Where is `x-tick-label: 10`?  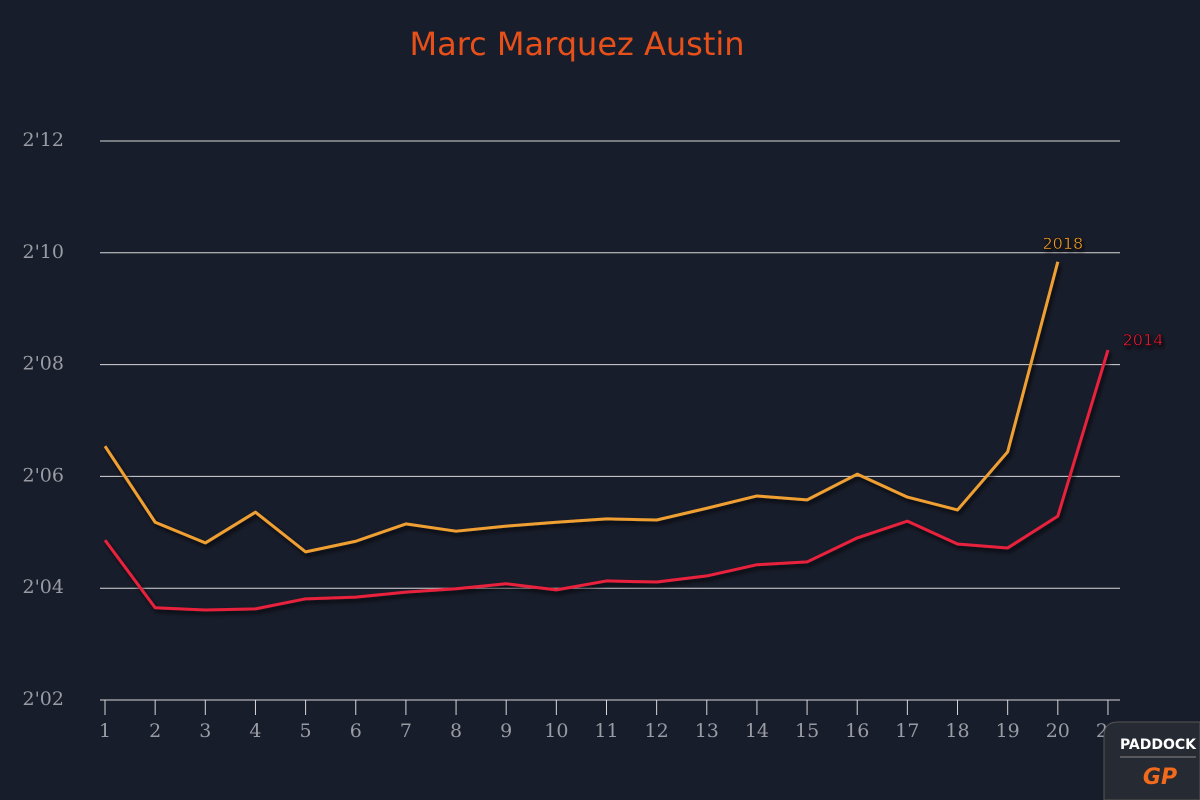
x-tick-label: 10 is located at coordinates (556, 731).